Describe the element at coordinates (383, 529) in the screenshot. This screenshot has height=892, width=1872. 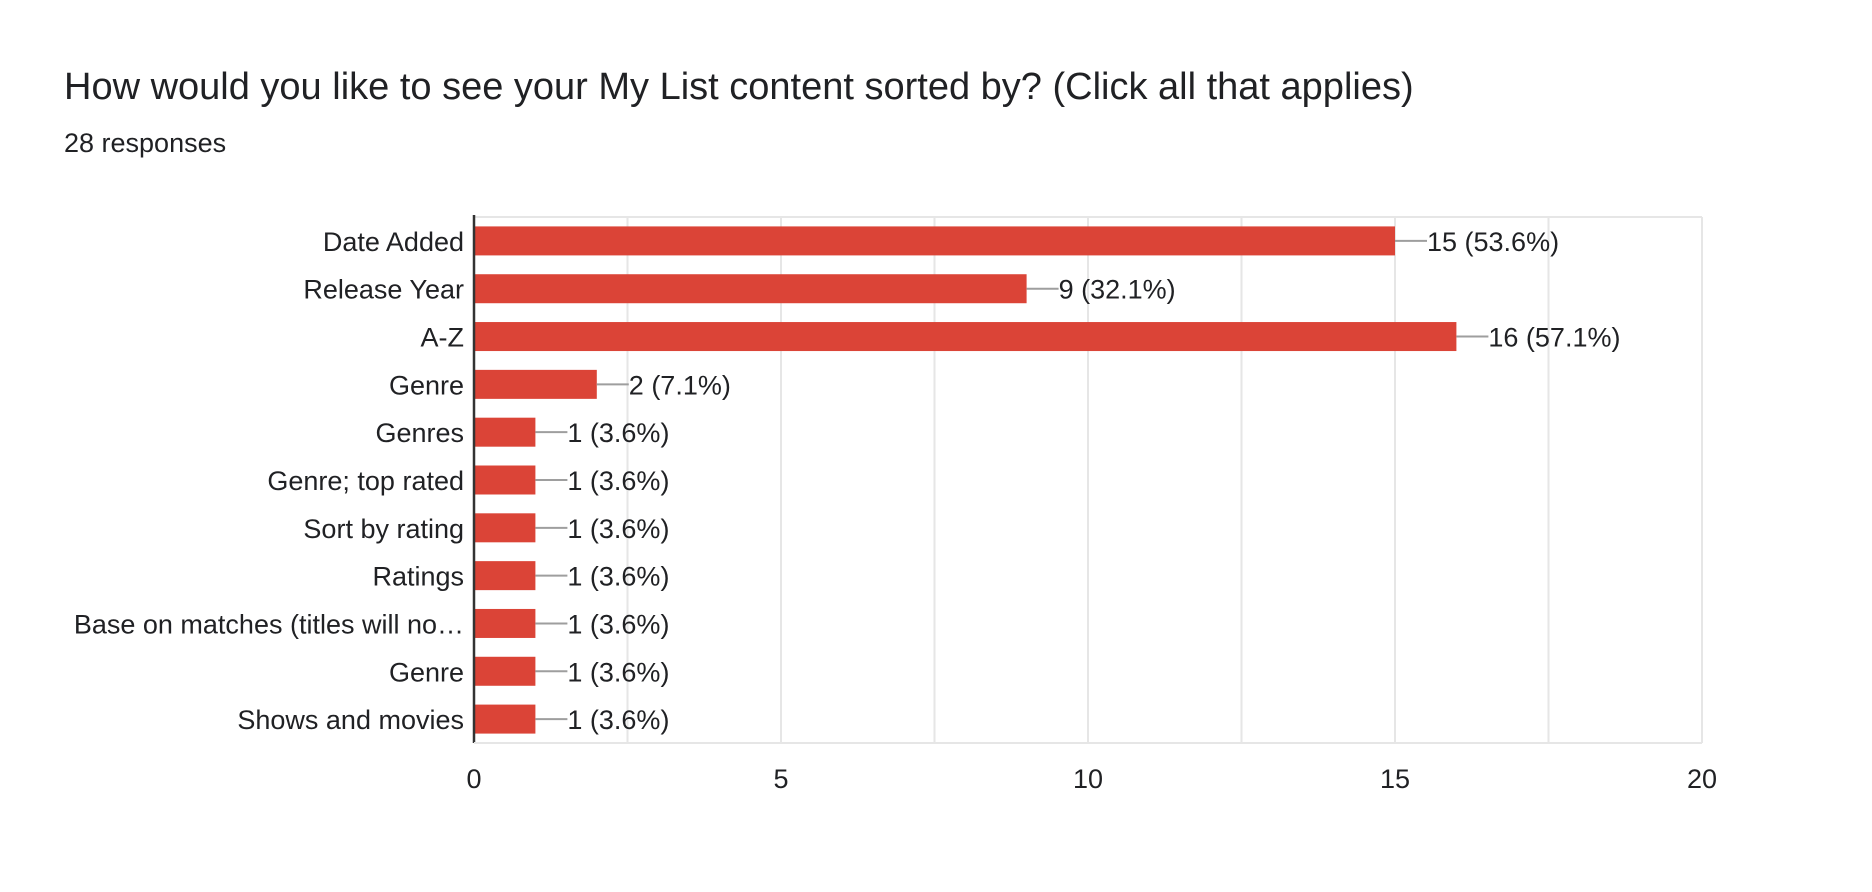
I see `category-label: Sort by rating` at that location.